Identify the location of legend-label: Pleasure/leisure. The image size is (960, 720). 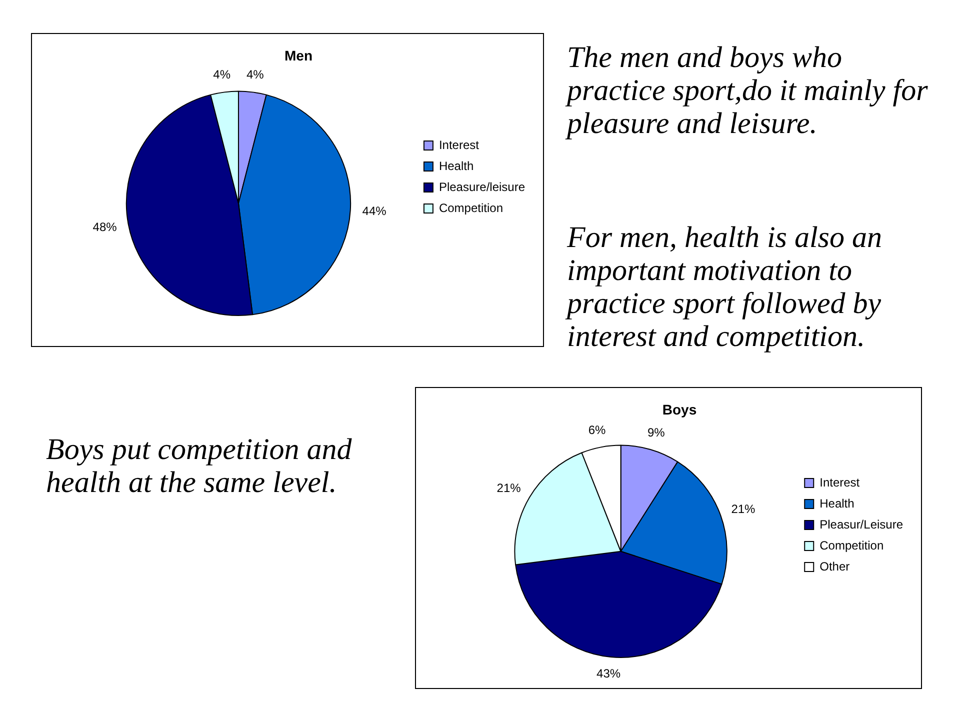
(482, 187).